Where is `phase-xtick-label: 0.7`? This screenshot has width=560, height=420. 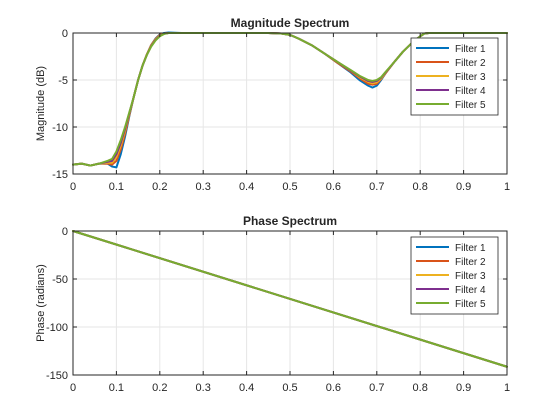
phase-xtick-label: 0.7 is located at coordinates (376, 388).